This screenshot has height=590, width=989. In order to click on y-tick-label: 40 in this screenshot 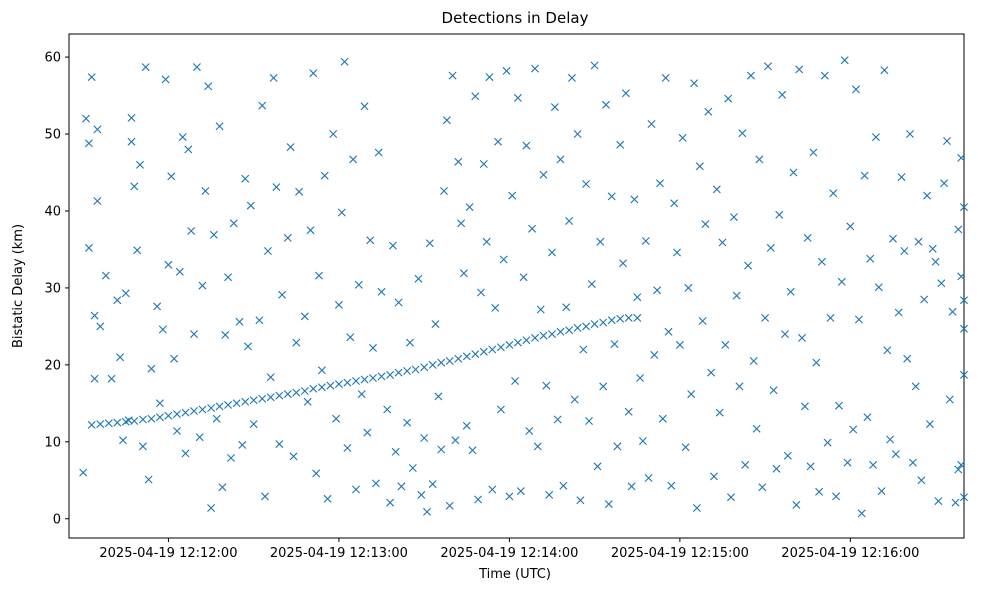, I will do `click(52, 211)`.